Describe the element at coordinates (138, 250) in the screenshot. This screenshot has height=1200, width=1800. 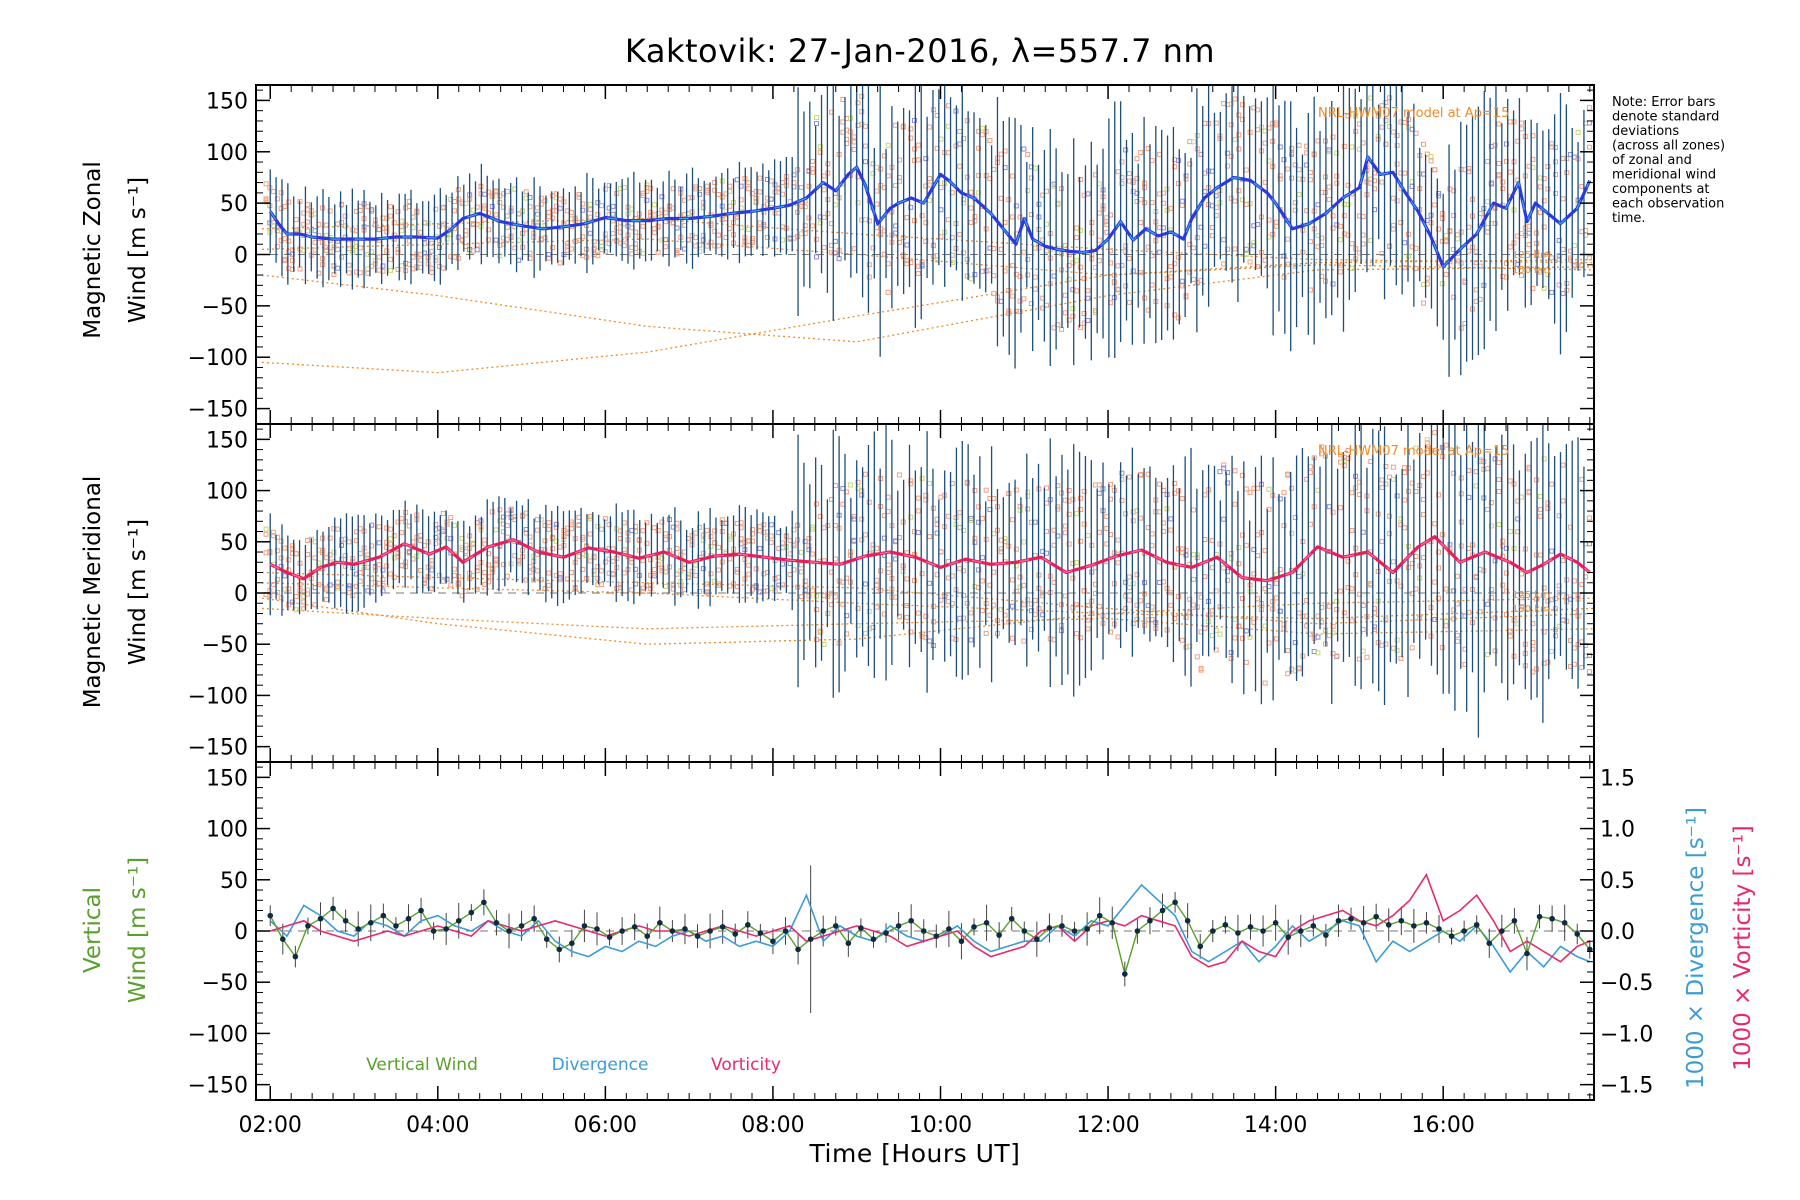
I see `zonal-ylabel-line2: Wind [m s⁻¹]` at that location.